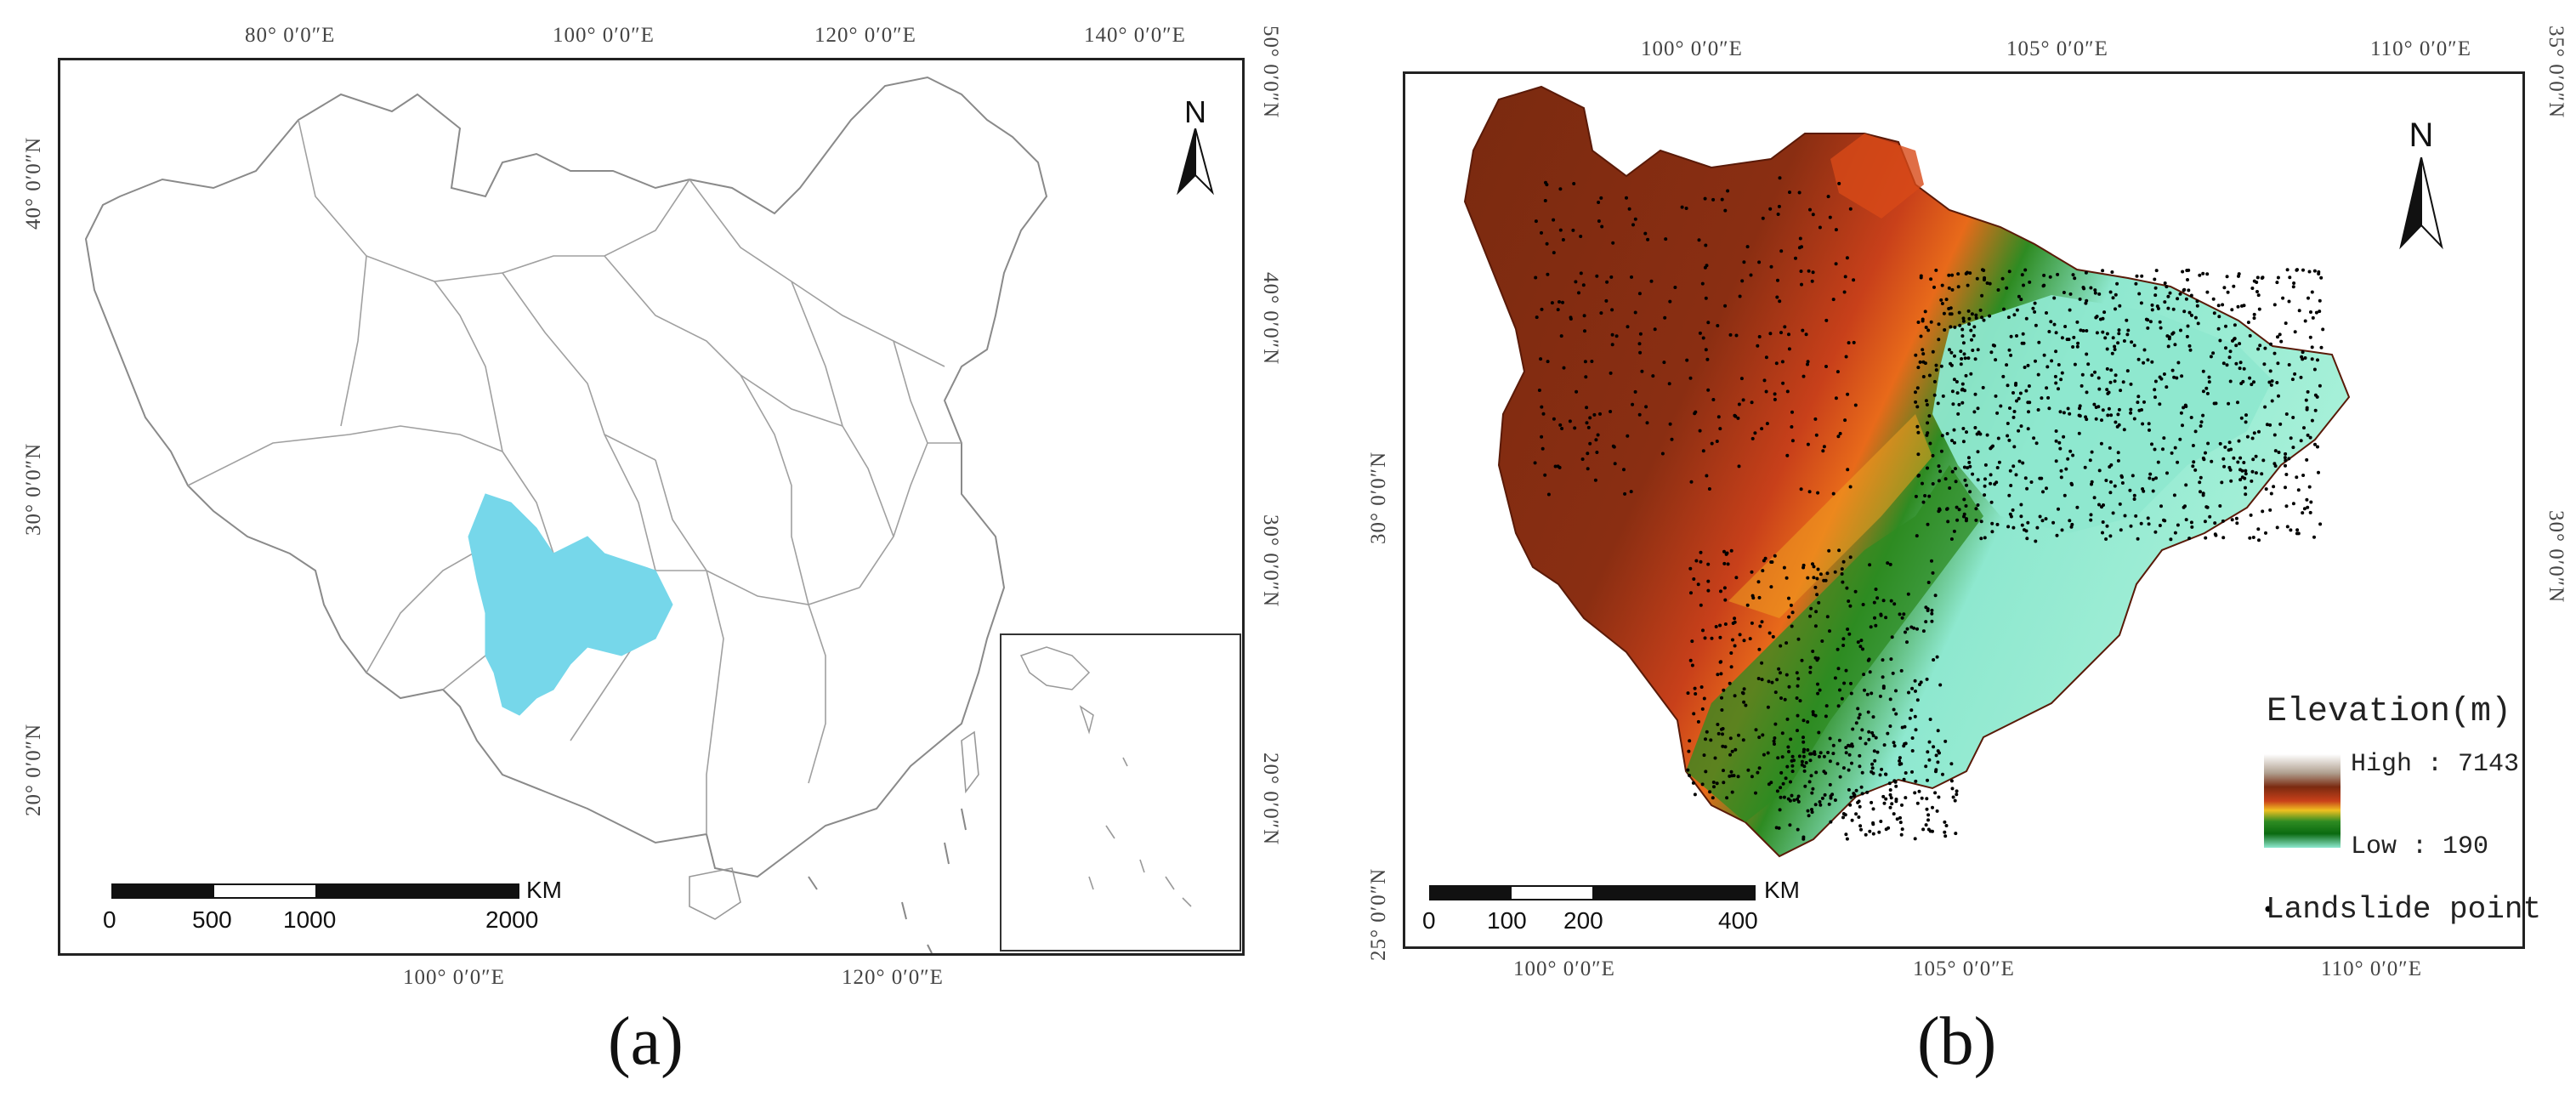 This screenshot has height=1102, width=2576. Describe the element at coordinates (970, 762) in the screenshot. I see `taiwan-island` at that location.